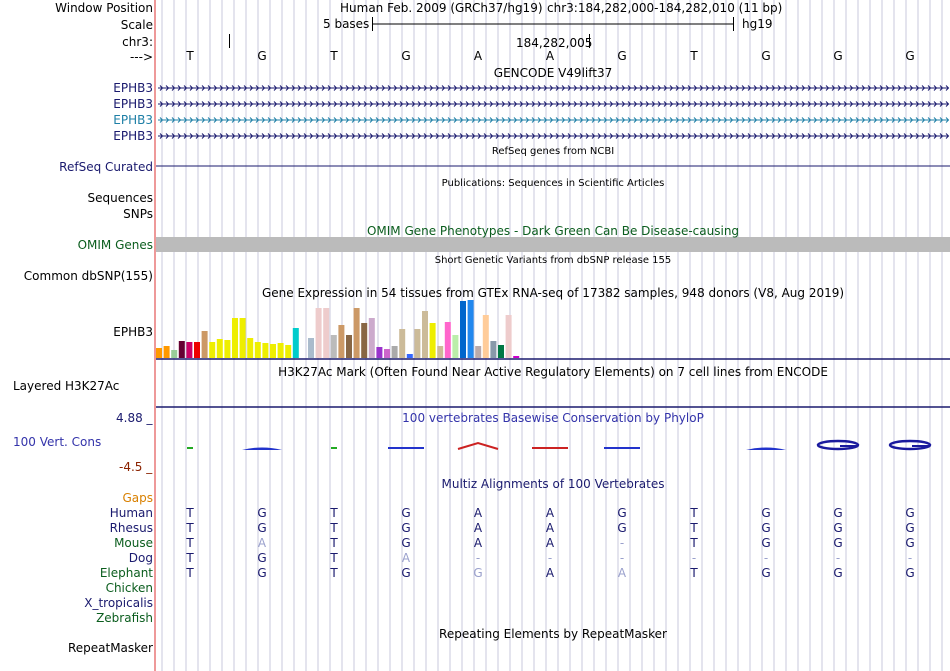 The height and width of the screenshot is (671, 950). What do you see at coordinates (131, 513) in the screenshot?
I see `multiz-species-label: Human` at bounding box center [131, 513].